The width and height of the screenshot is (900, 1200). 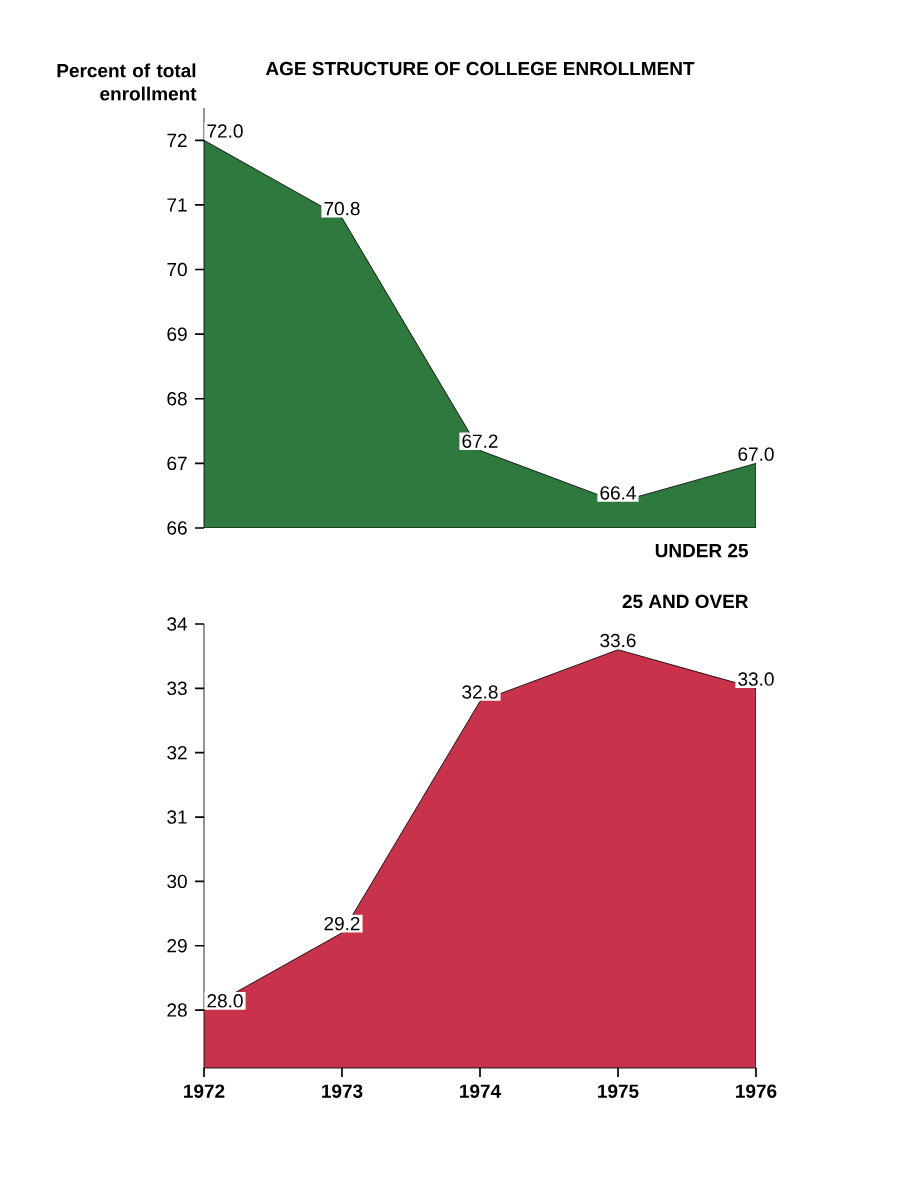 I want to click on data-label: 29.2, so click(x=342, y=923).